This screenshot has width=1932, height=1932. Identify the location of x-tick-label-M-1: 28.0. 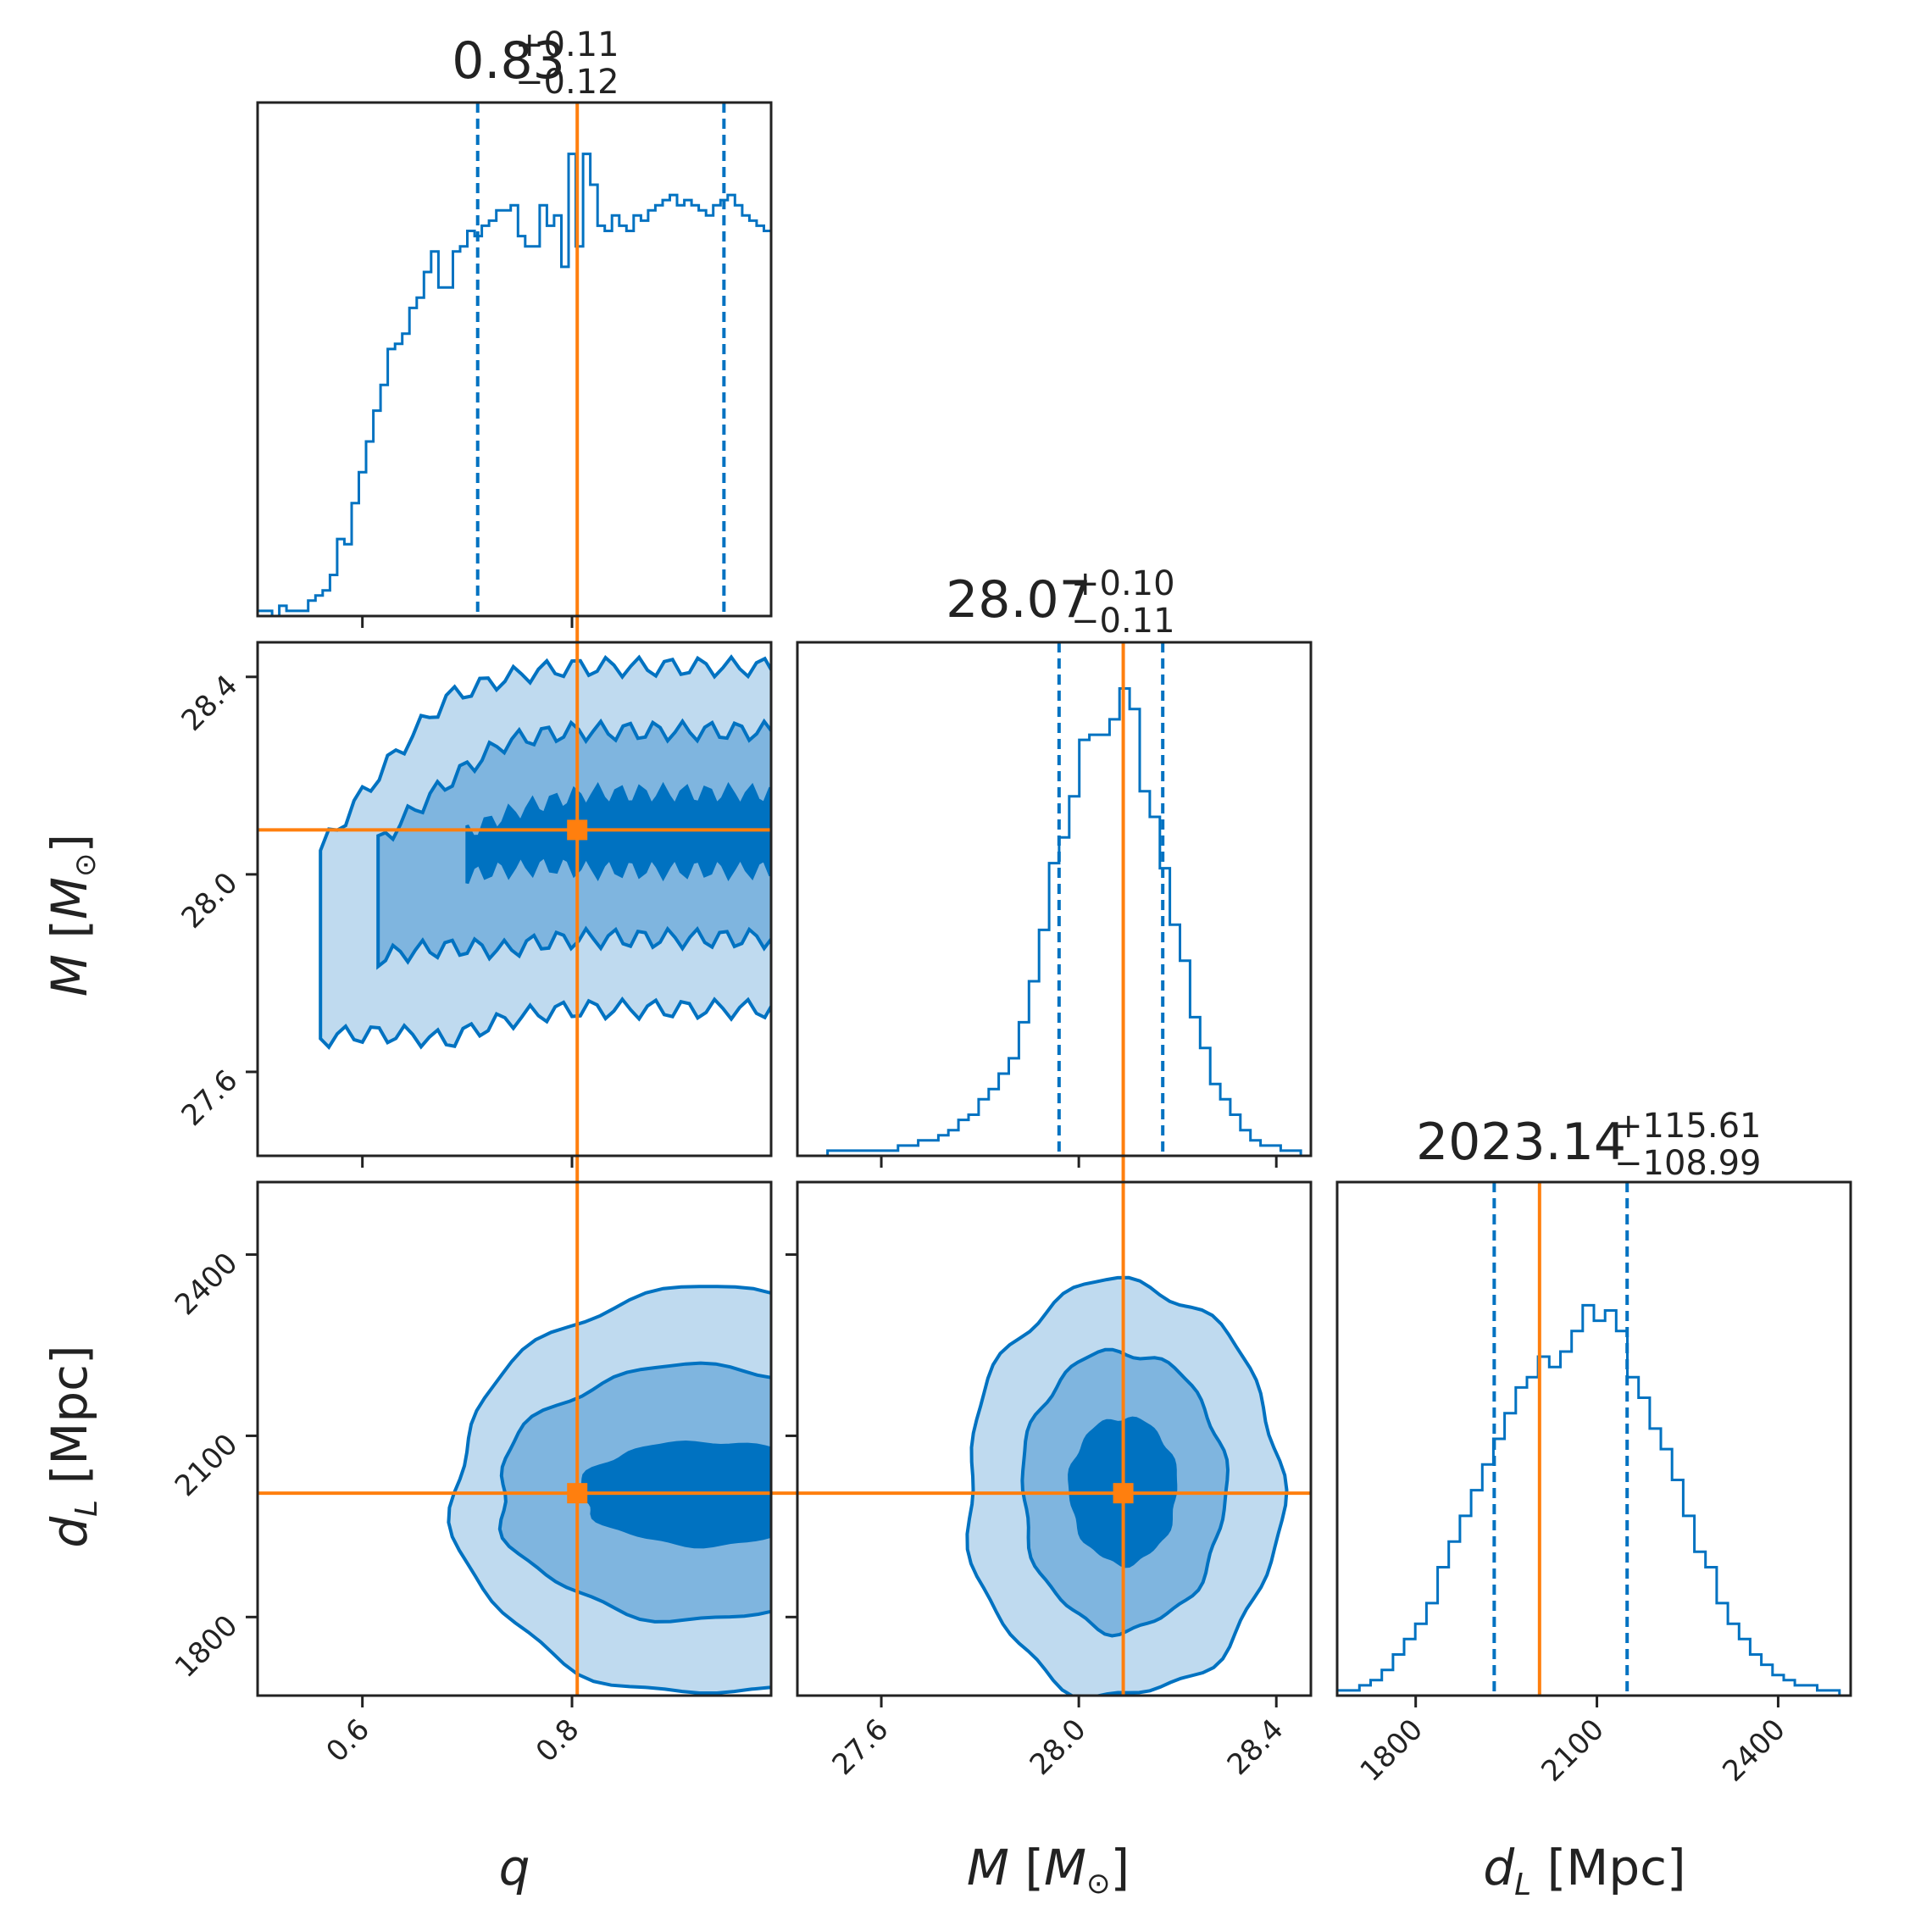
(1058, 1747).